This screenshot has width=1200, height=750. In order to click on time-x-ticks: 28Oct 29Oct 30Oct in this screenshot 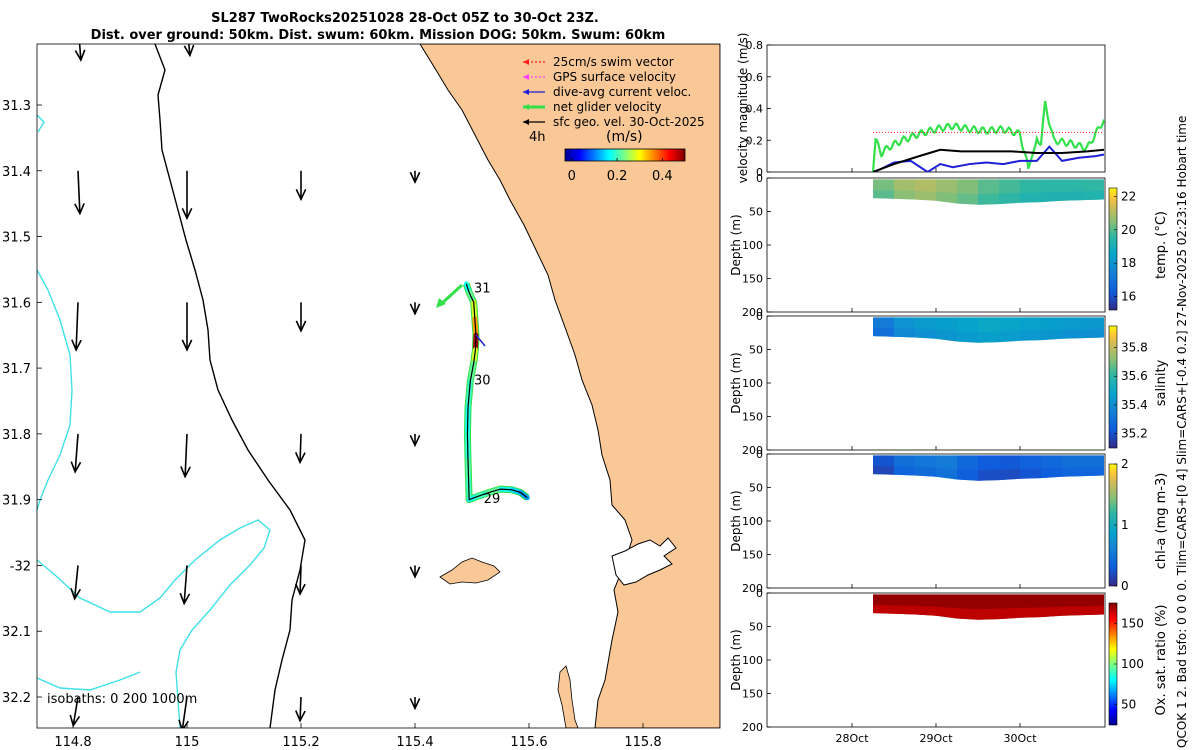, I will do `click(936, 456)`.